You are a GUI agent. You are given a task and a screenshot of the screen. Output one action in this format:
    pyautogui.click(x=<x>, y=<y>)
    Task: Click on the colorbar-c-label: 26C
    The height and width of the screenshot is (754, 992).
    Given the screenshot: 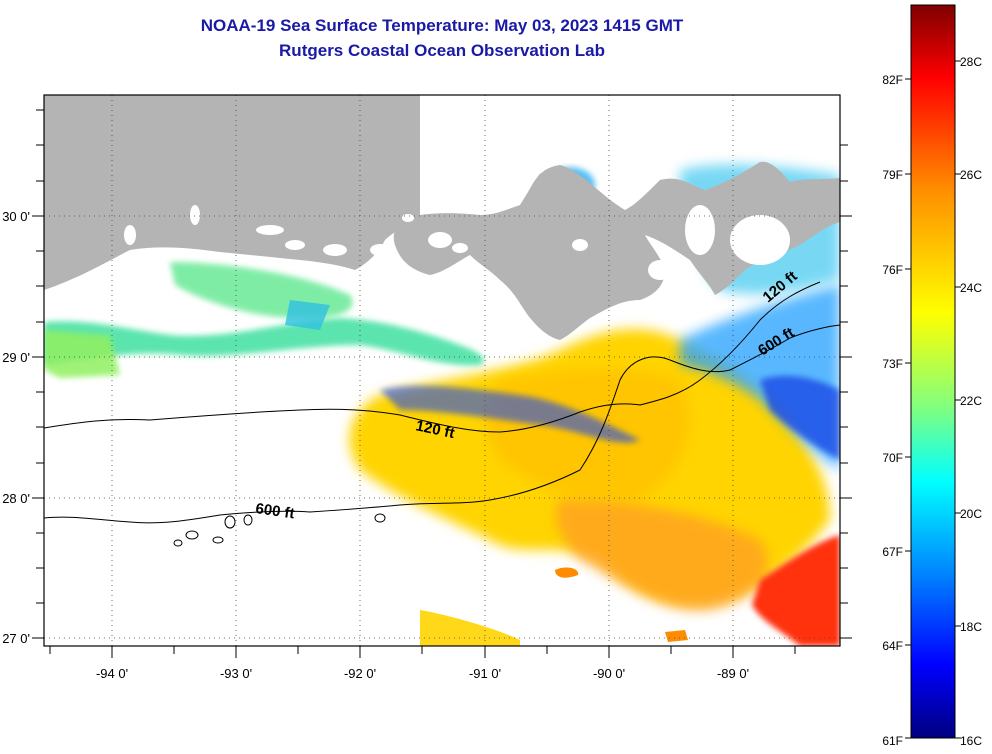 What is the action you would take?
    pyautogui.click(x=971, y=175)
    